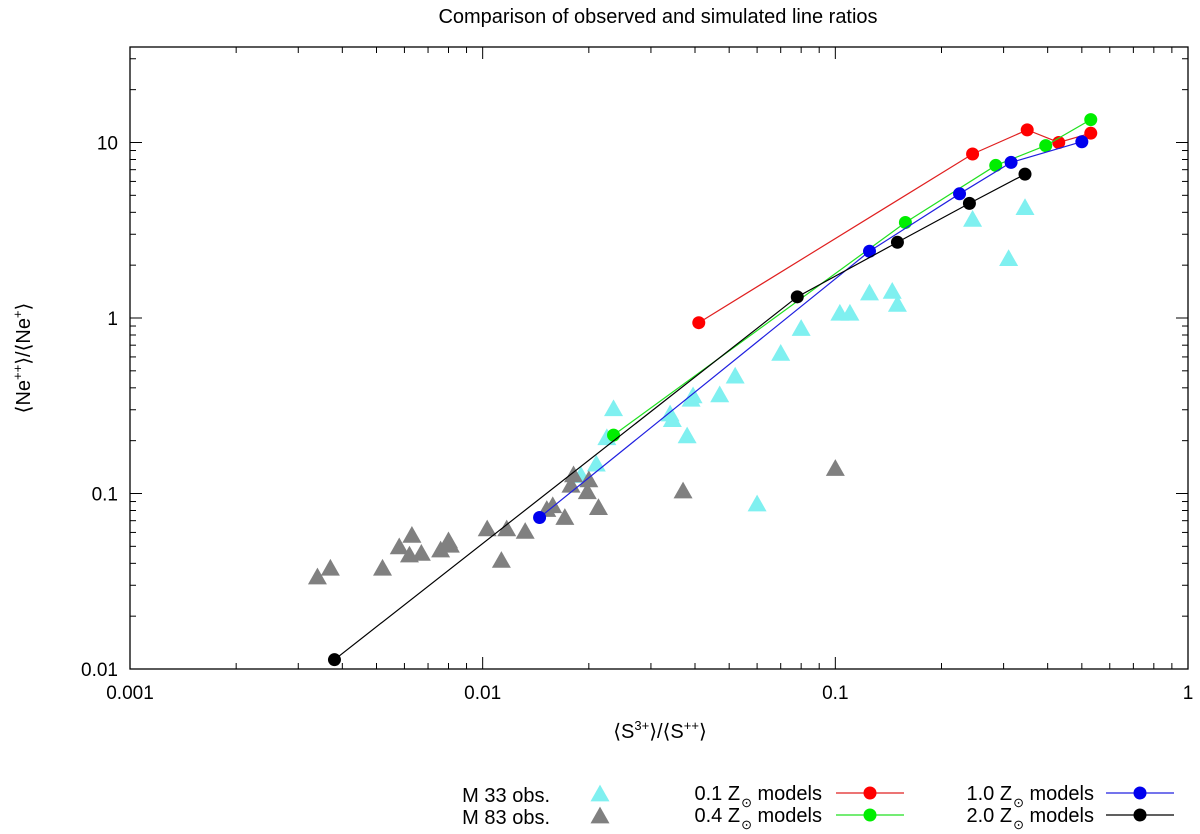 The height and width of the screenshot is (834, 1200). What do you see at coordinates (803, 355) in the screenshot?
I see `observation-series-m33` at bounding box center [803, 355].